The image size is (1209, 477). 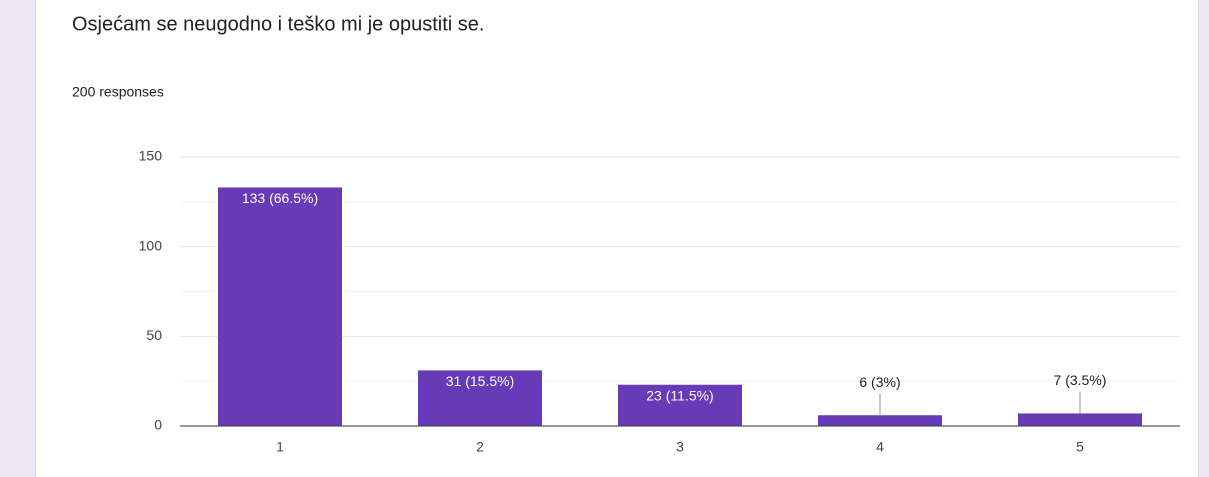 I want to click on data-label: 133 (66.5%), so click(x=280, y=198).